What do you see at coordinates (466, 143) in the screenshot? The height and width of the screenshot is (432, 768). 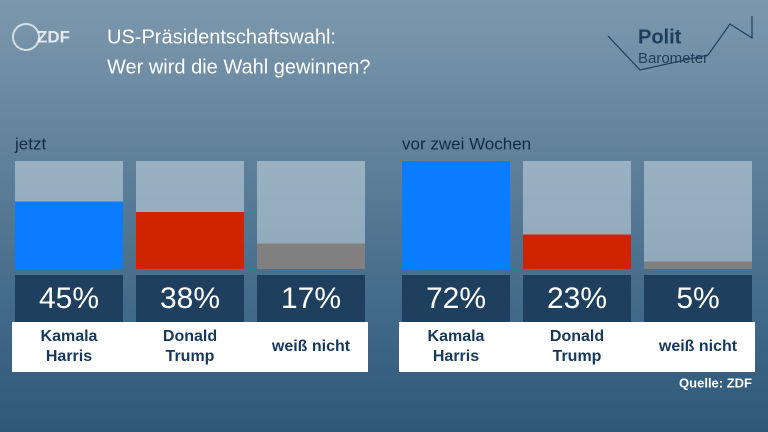 I see `group-title: vor zwei Wochen` at bounding box center [466, 143].